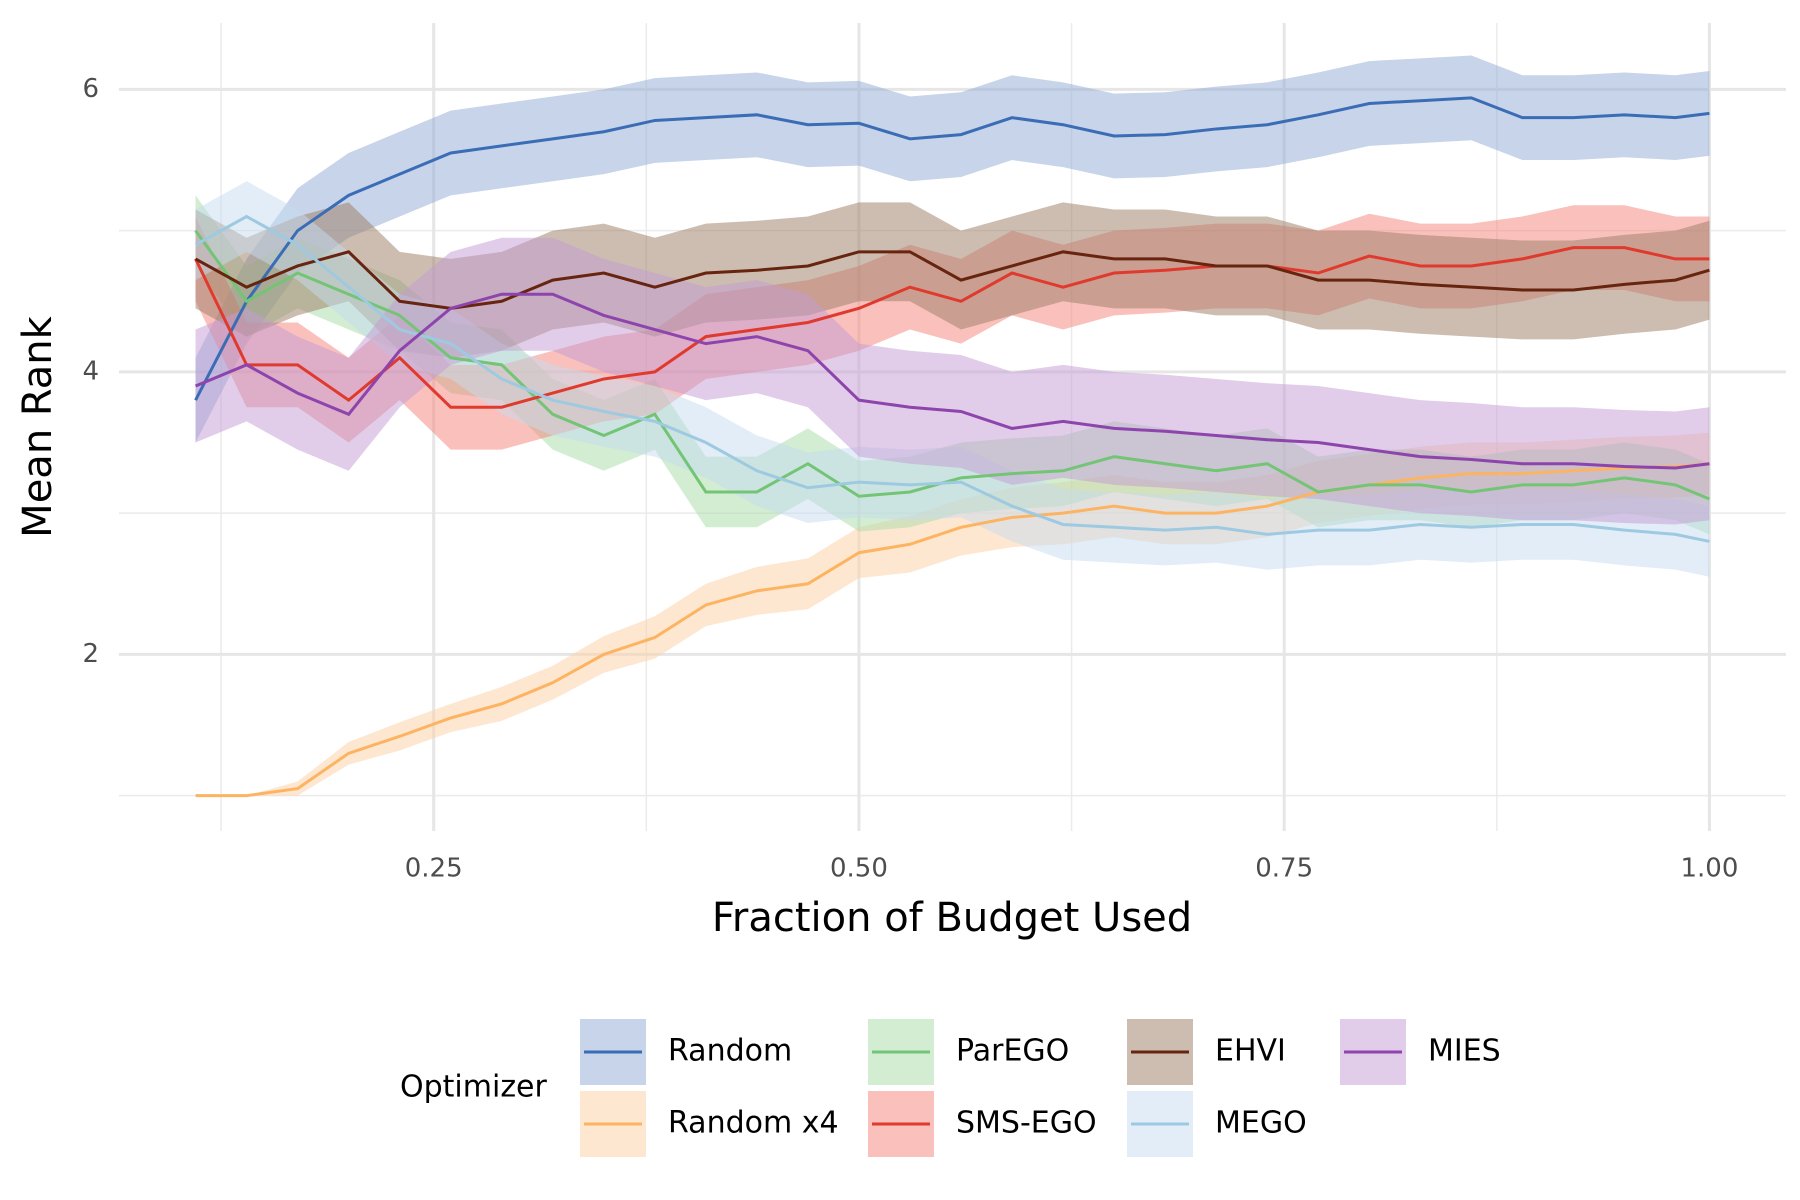 Image resolution: width=1800 pixels, height=1200 pixels. Describe the element at coordinates (730, 1051) in the screenshot. I see `legend-label: Random` at that location.